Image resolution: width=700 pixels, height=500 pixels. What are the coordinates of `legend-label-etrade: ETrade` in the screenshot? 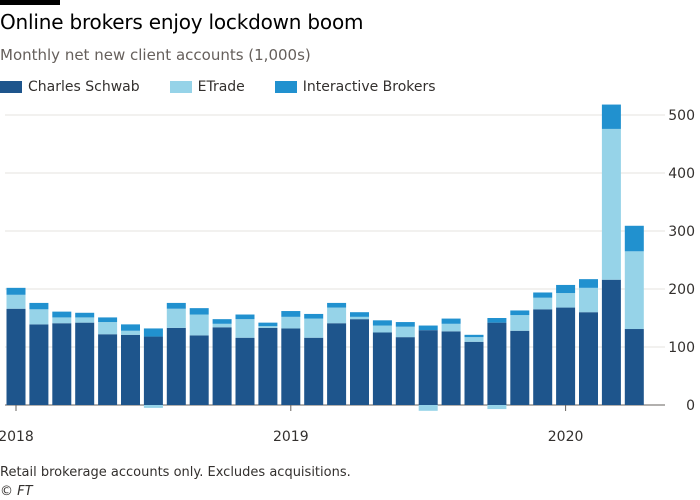 It's located at (221, 87).